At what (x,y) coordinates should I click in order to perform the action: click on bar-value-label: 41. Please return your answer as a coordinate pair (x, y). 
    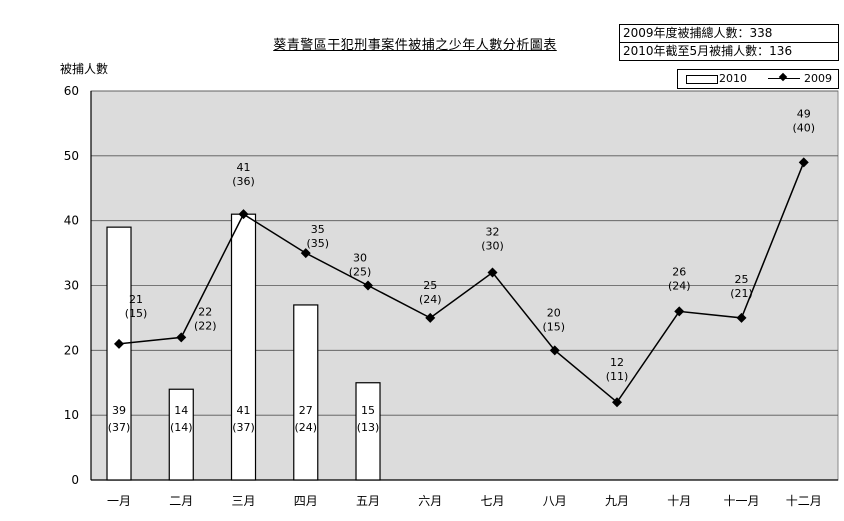
    Looking at the image, I should click on (244, 410).